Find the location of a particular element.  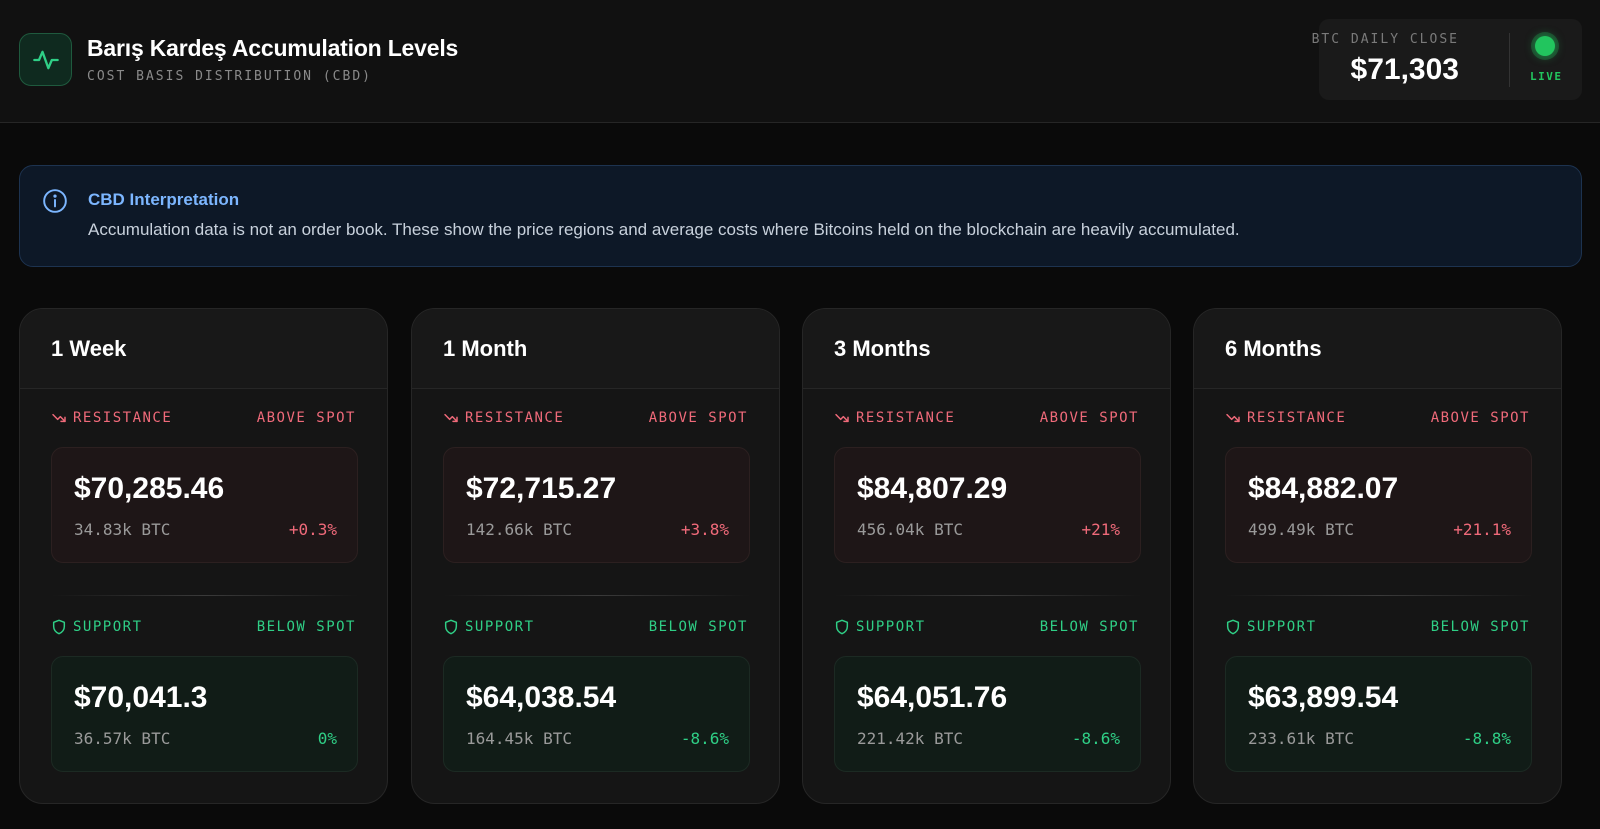

resistance-price: $72,715.27 is located at coordinates (541, 488).